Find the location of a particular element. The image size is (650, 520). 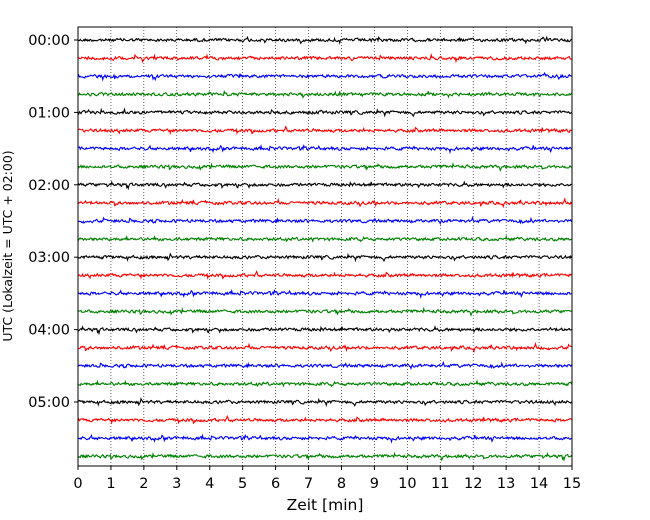

x-tick-label: 4 is located at coordinates (209, 484).